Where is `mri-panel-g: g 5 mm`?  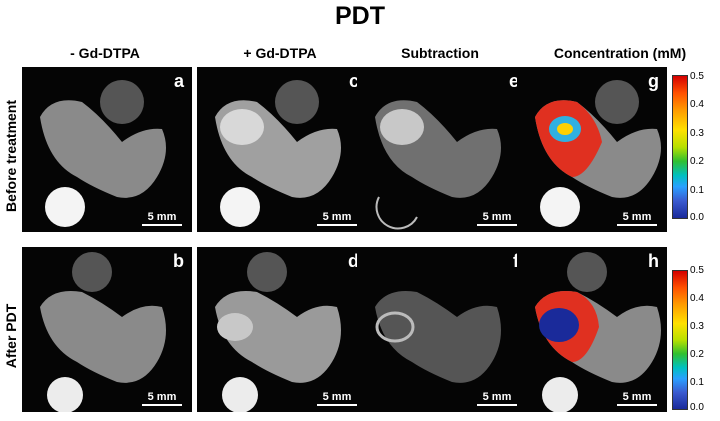
mri-panel-g: g 5 mm is located at coordinates (592, 149).